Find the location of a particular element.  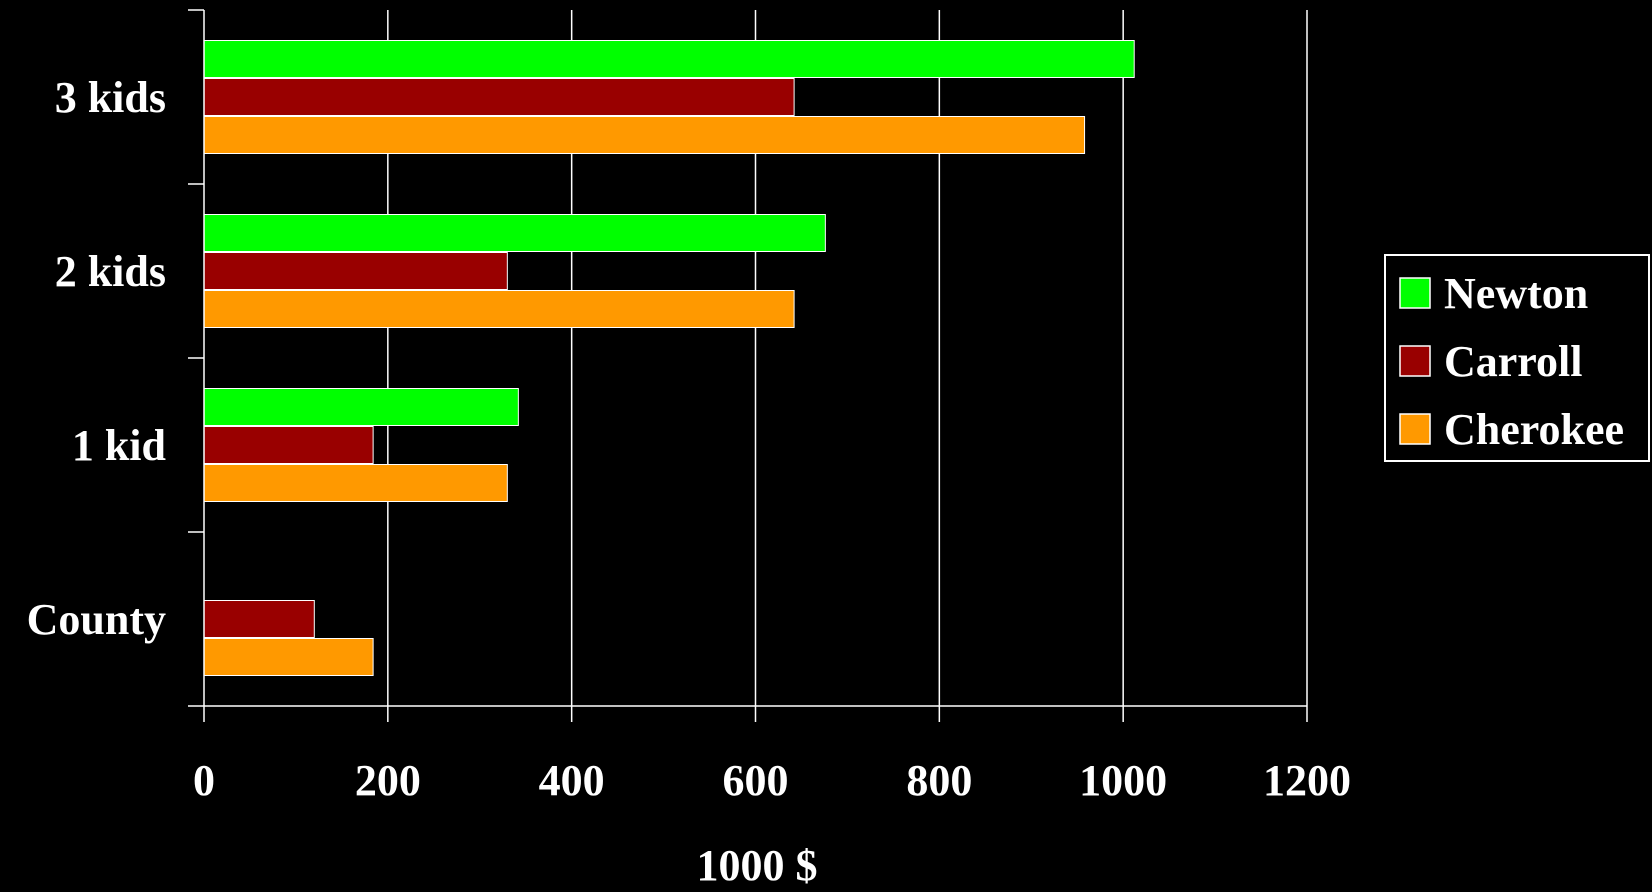

x-axis-title: 1000 $ is located at coordinates (757, 864).